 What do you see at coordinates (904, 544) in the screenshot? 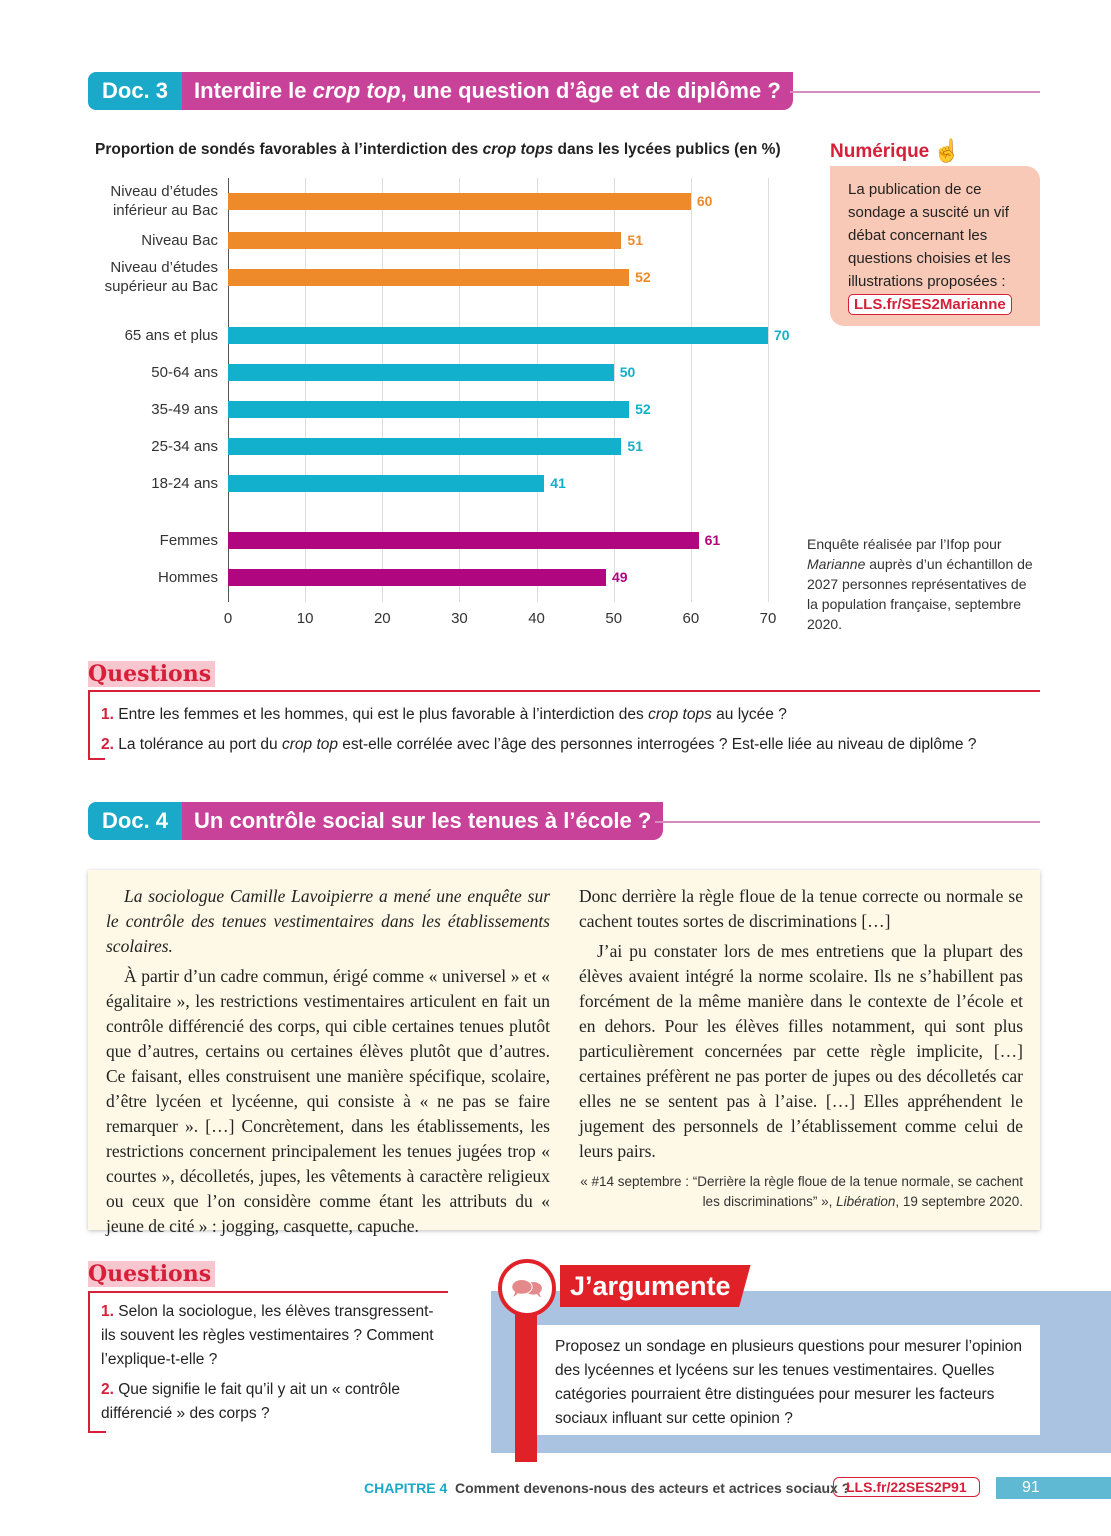
I see `t: Enquête réalisée par l’Ifop pour` at bounding box center [904, 544].